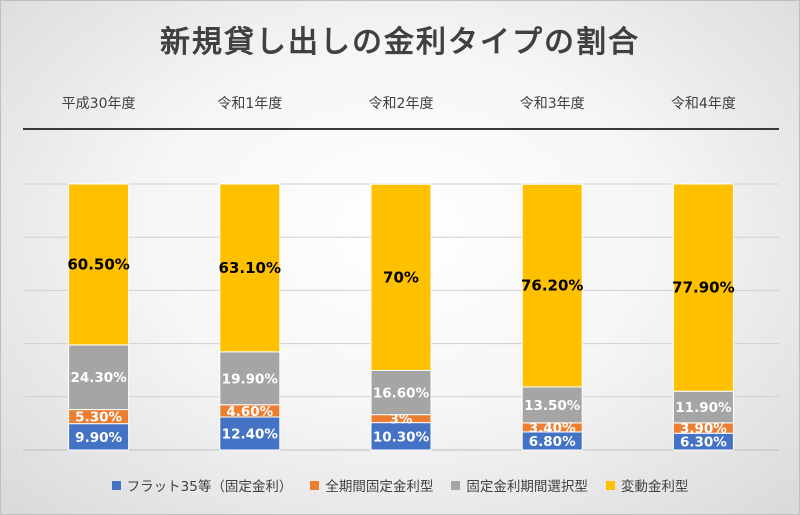 This screenshot has height=515, width=800. I want to click on data-label: 3%, so click(401, 420).